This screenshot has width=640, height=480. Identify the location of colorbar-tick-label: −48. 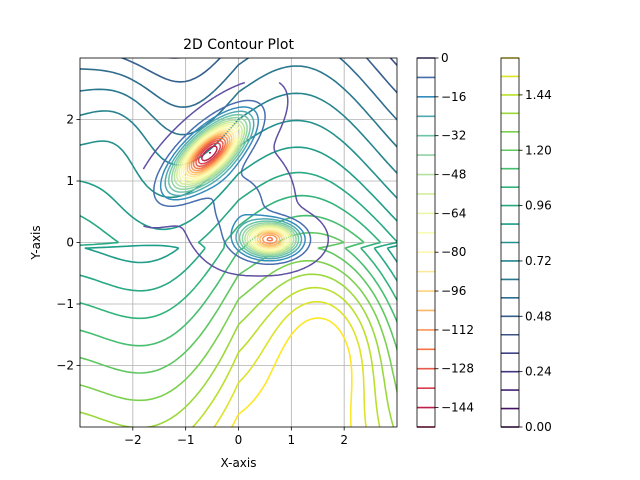
(453, 175).